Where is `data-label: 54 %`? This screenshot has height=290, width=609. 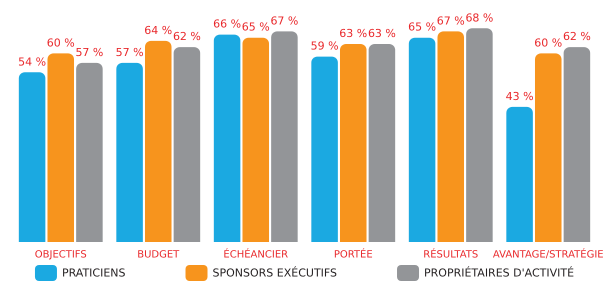
data-label: 54 % is located at coordinates (32, 61).